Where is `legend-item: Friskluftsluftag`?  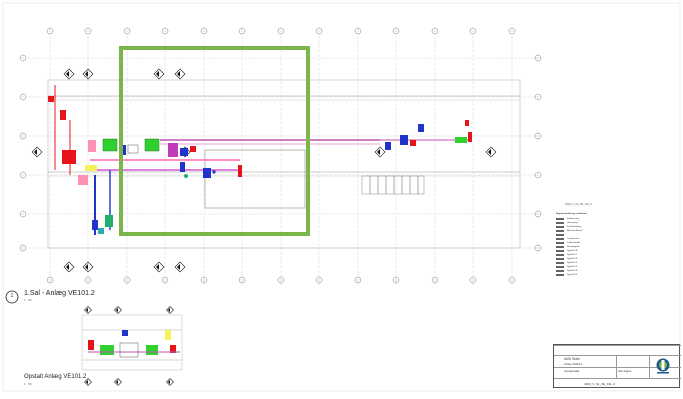 legend-item: Friskluftsluftag is located at coordinates (586, 227).